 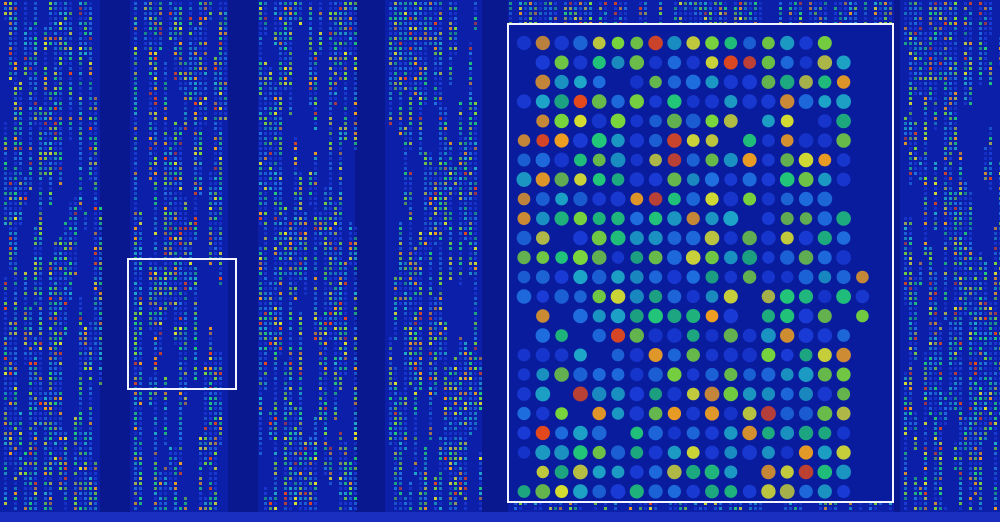 I want to click on bottom-edge-band, so click(x=500, y=517).